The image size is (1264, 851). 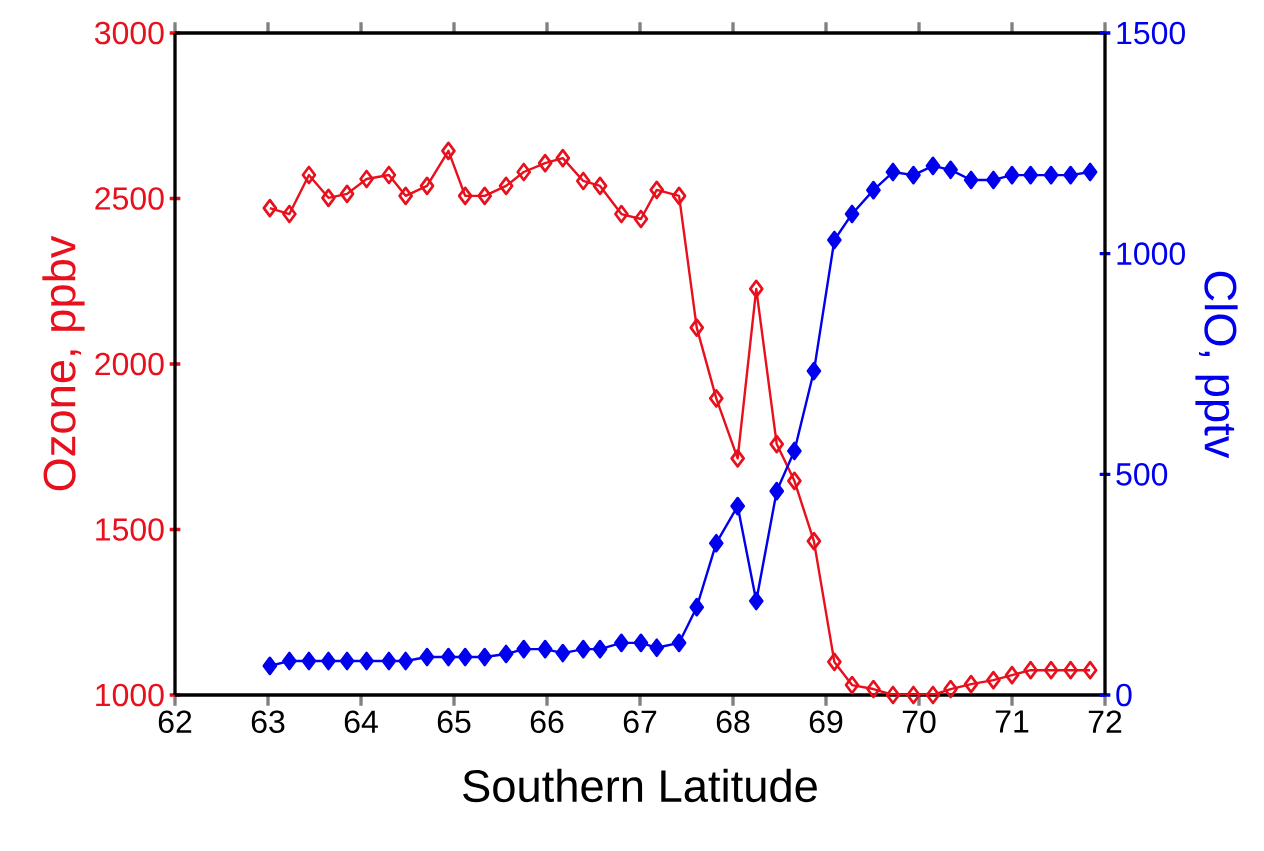 What do you see at coordinates (640, 722) in the screenshot?
I see `x-tick-label: 67` at bounding box center [640, 722].